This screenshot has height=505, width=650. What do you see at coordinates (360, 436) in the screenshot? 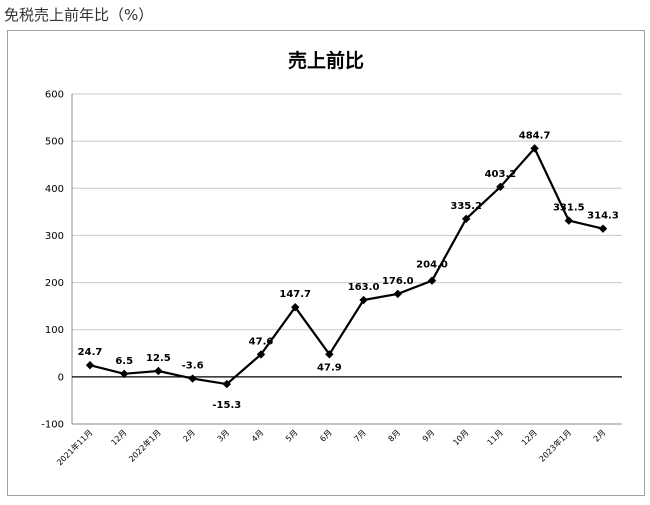
I see `x-tick-label: 7月` at bounding box center [360, 436].